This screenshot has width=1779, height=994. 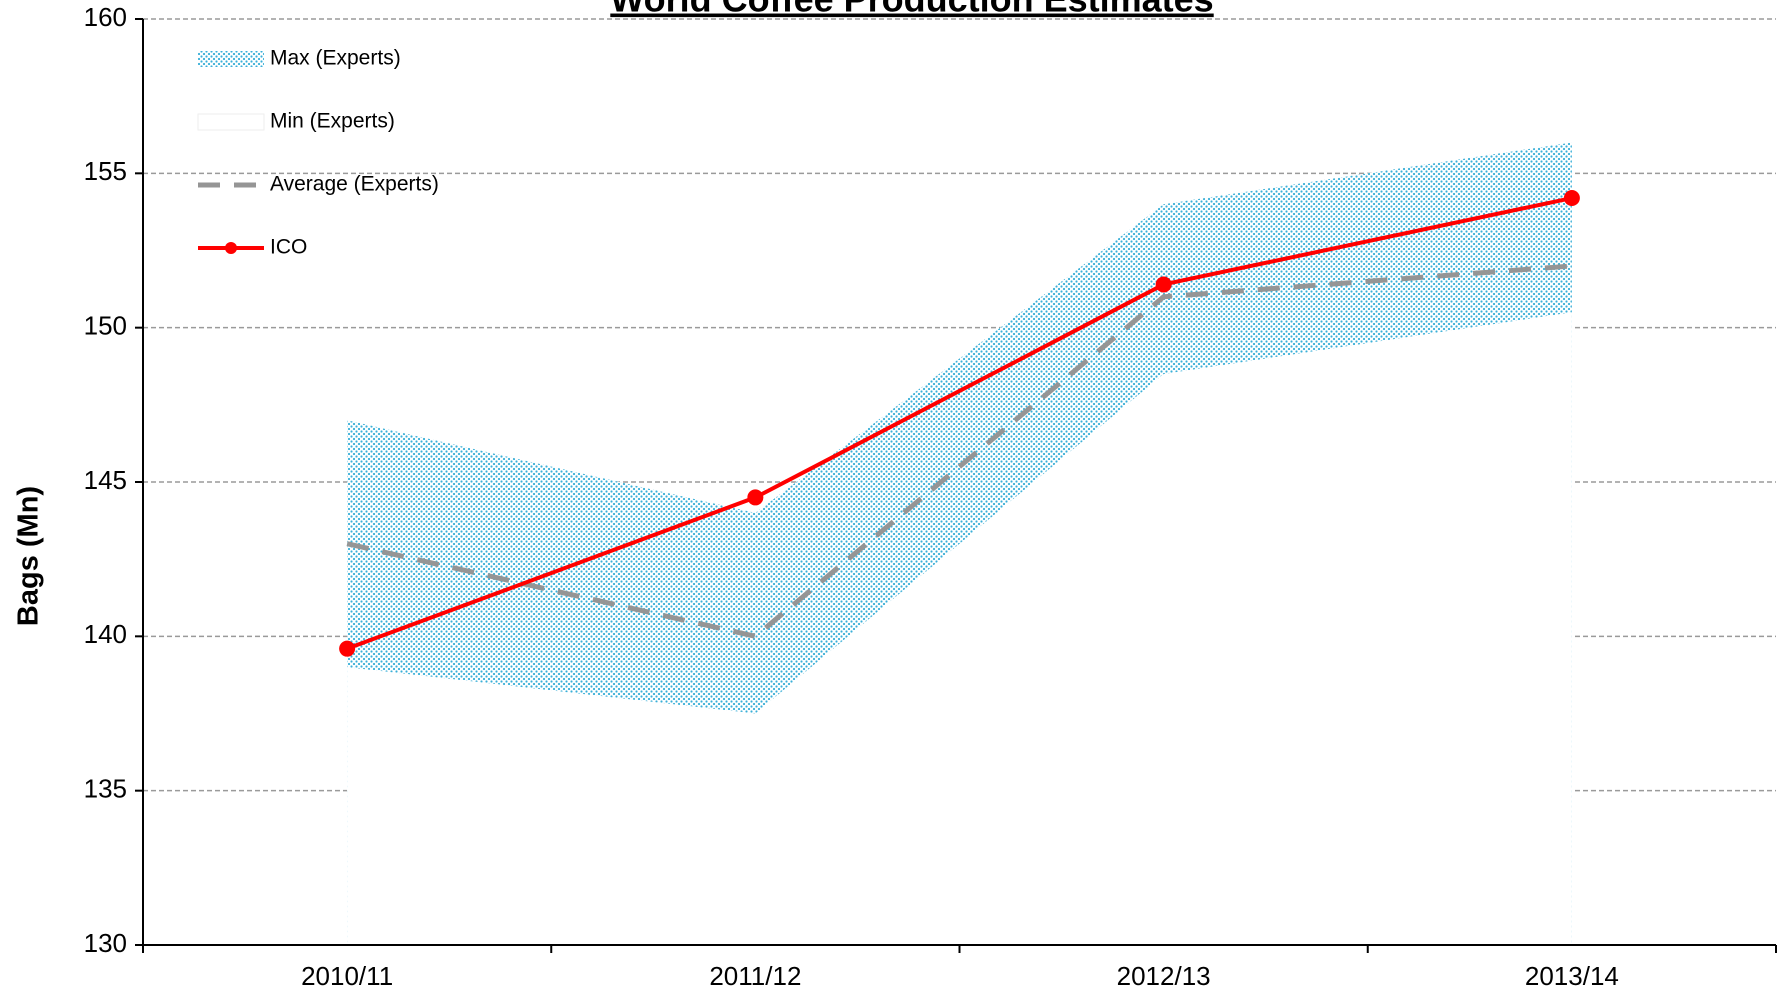 What do you see at coordinates (105, 634) in the screenshot?
I see `y-tick-label: 140` at bounding box center [105, 634].